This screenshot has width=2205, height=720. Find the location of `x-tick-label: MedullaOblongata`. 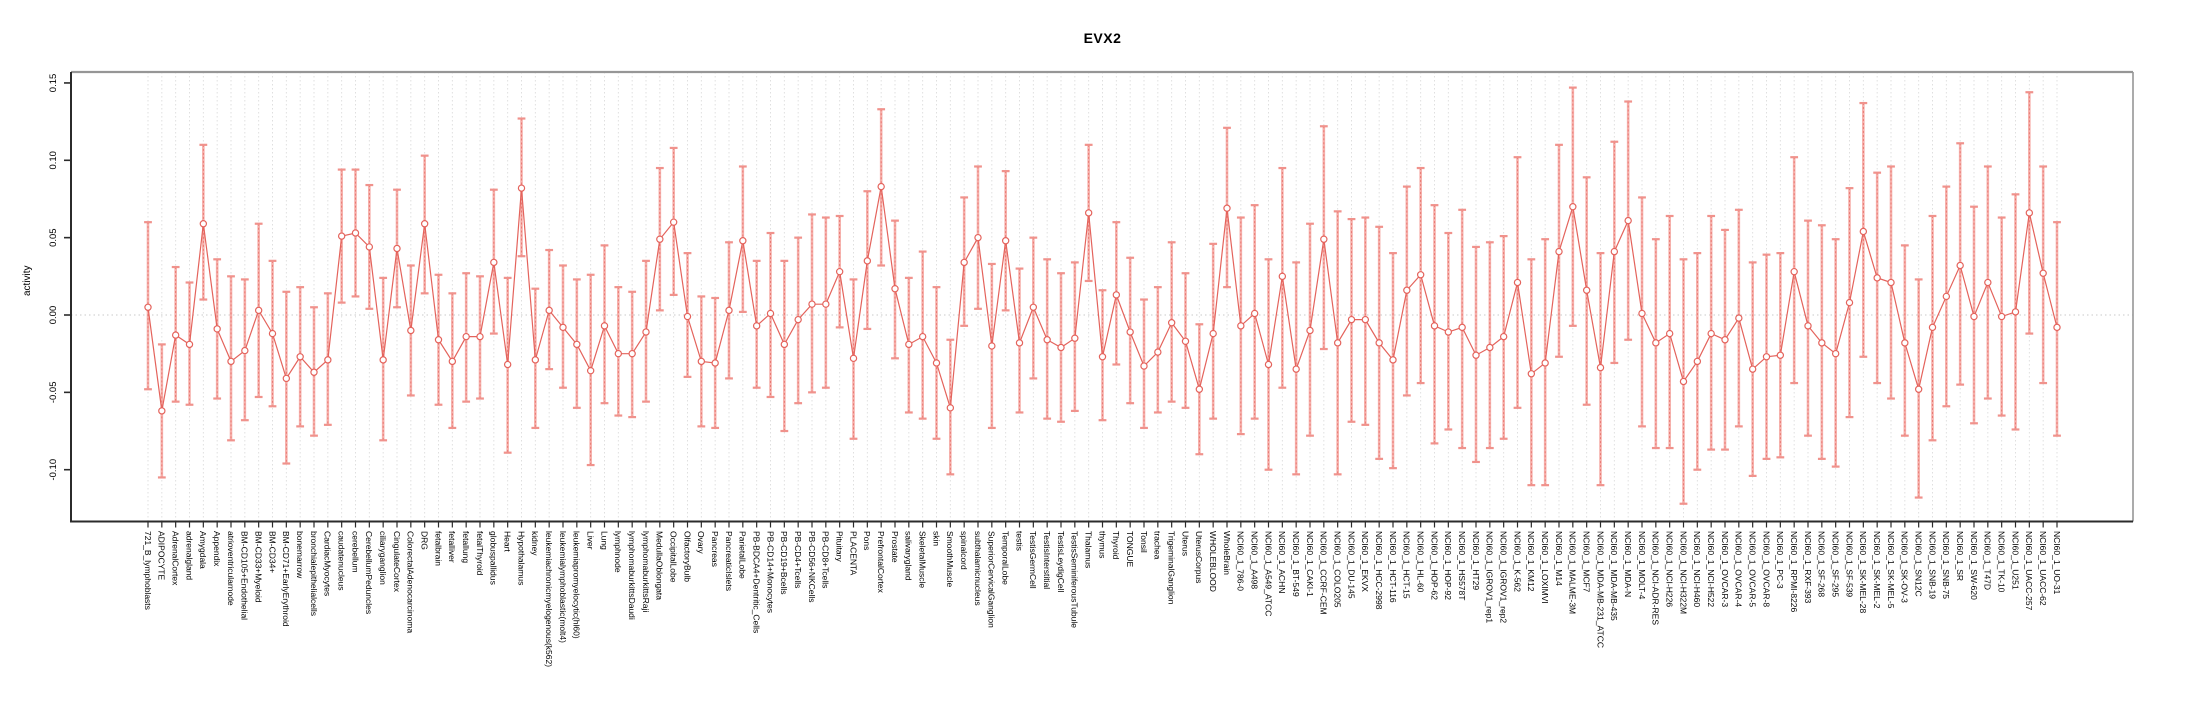

x-tick-label: MedullaOblongata is located at coordinates (660, 565).